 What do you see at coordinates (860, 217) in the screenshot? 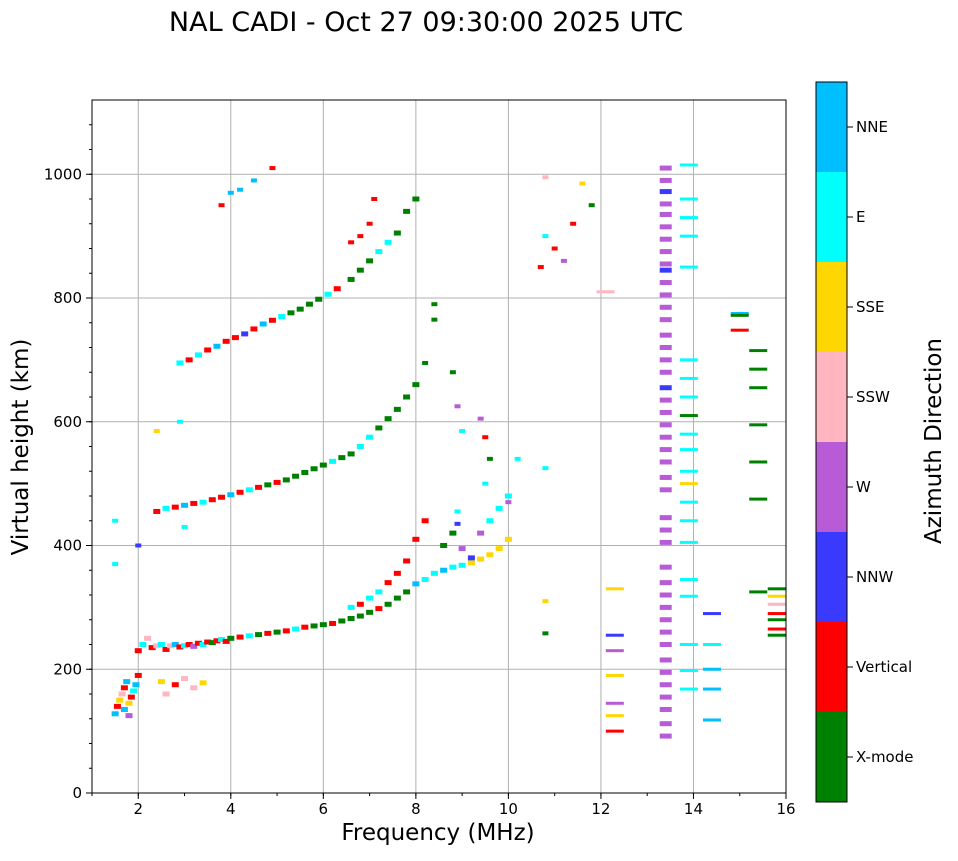
I see `colorbar-tick-label: E` at bounding box center [860, 217].